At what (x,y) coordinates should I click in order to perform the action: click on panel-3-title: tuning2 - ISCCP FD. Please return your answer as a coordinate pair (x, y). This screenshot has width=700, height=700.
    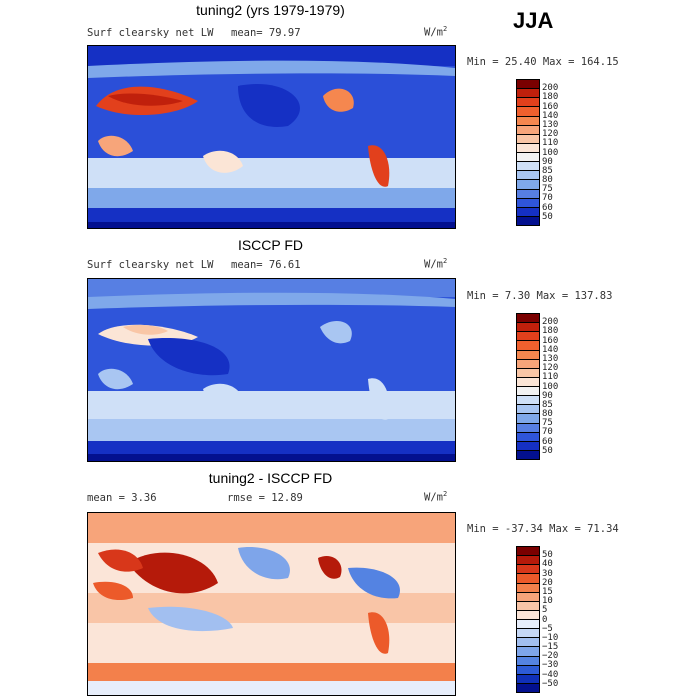
    Looking at the image, I should click on (270, 478).